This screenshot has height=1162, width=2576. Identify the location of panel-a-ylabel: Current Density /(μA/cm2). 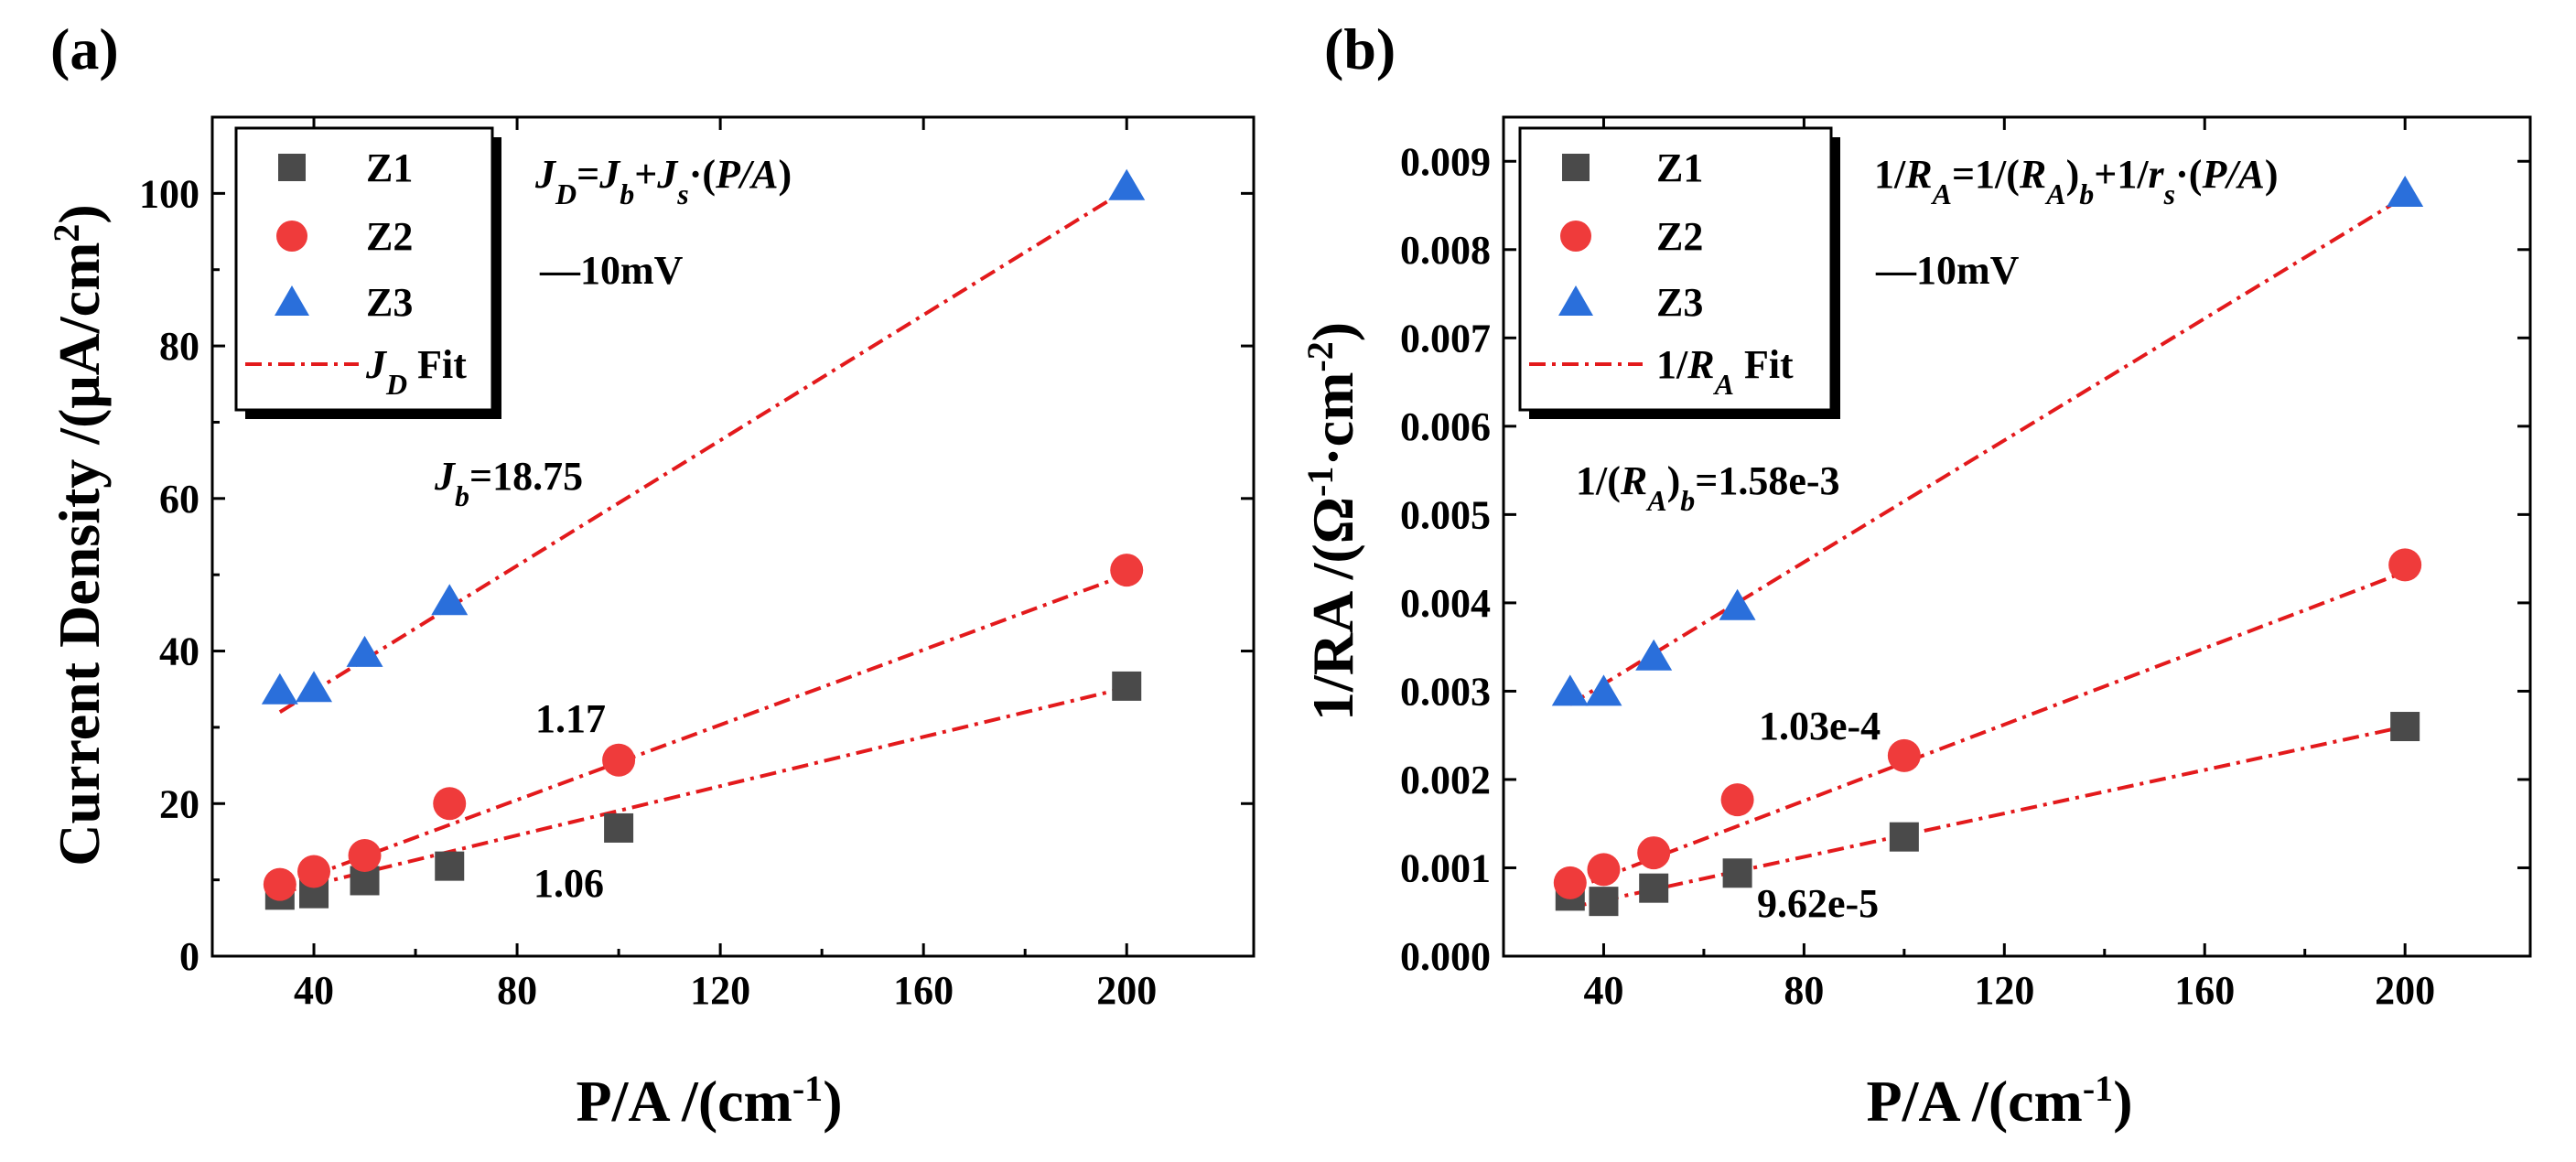
(79, 535).